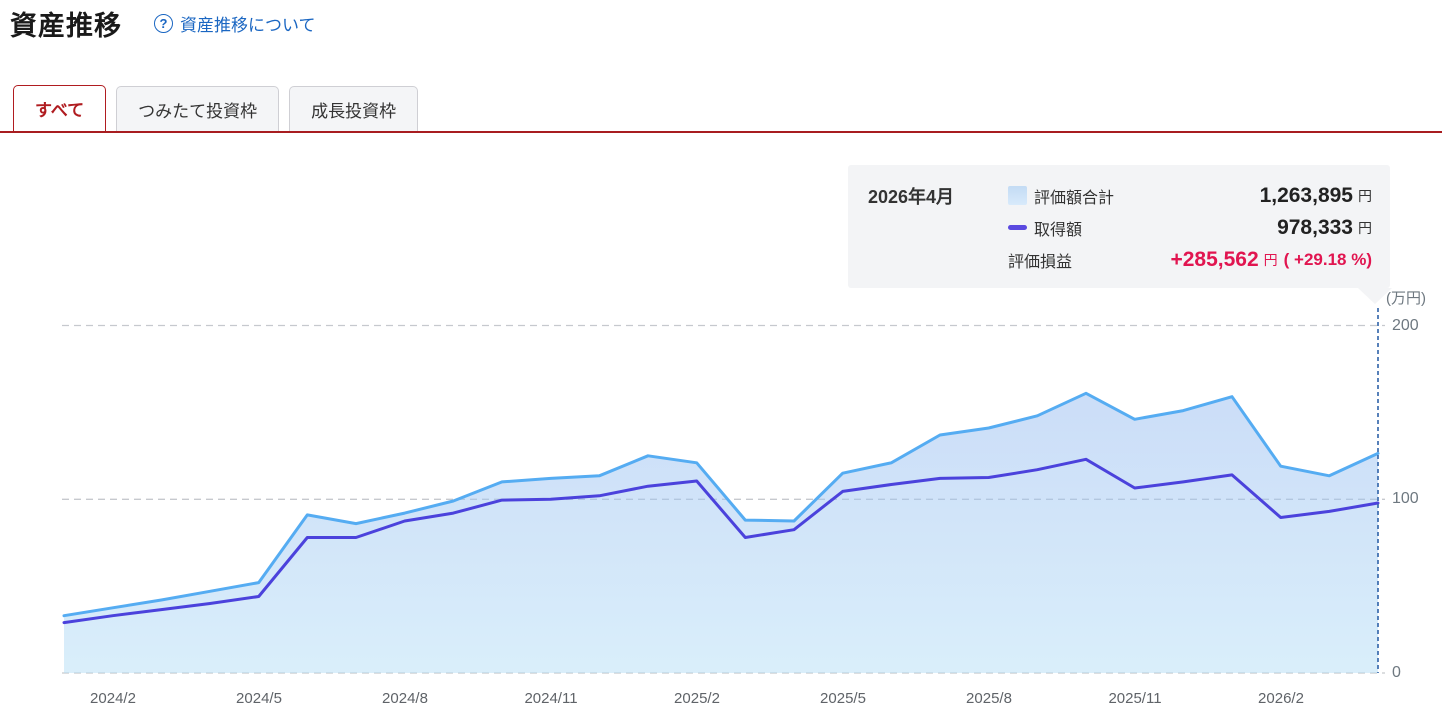 The width and height of the screenshot is (1442, 715). Describe the element at coordinates (551, 698) in the screenshot. I see `x-axis-tick-label: 2024/11` at that location.